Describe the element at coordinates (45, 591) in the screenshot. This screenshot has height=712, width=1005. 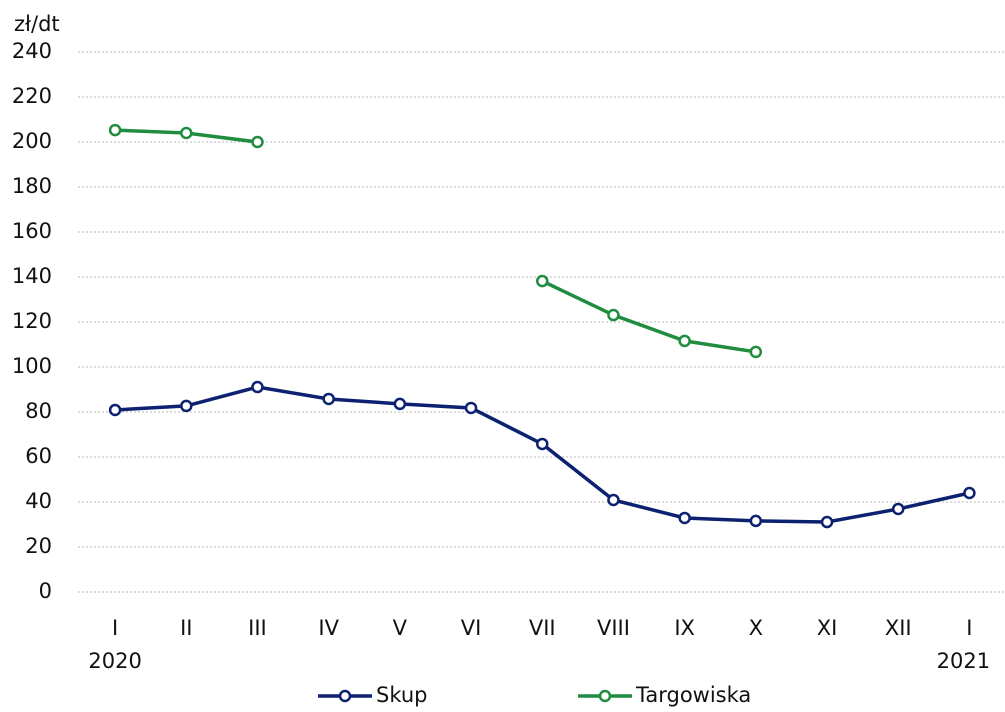
I see `y-tick-label: 0` at that location.